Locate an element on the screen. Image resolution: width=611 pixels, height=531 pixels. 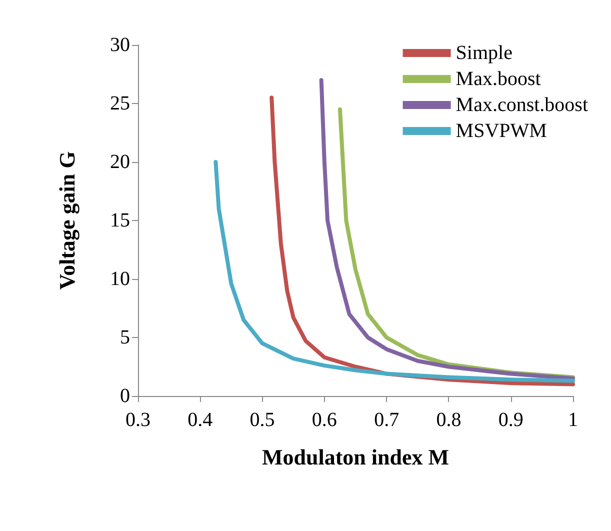
y-tick-label: 20 is located at coordinates (120, 162).